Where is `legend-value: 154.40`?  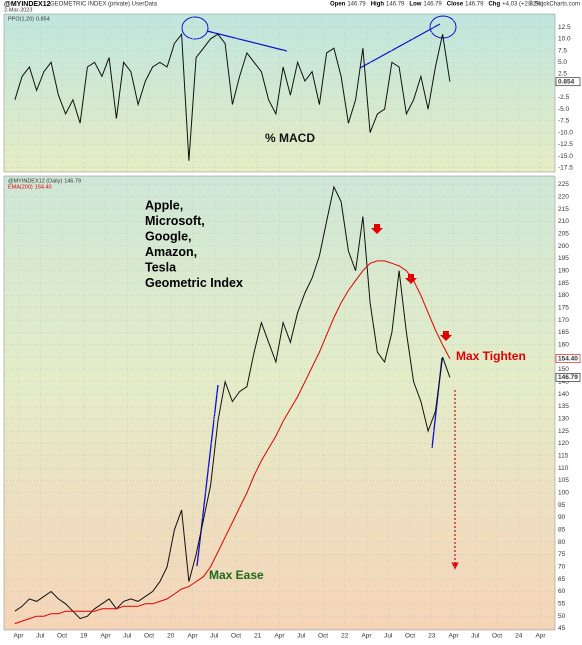
legend-value: 154.40 is located at coordinates (43, 187).